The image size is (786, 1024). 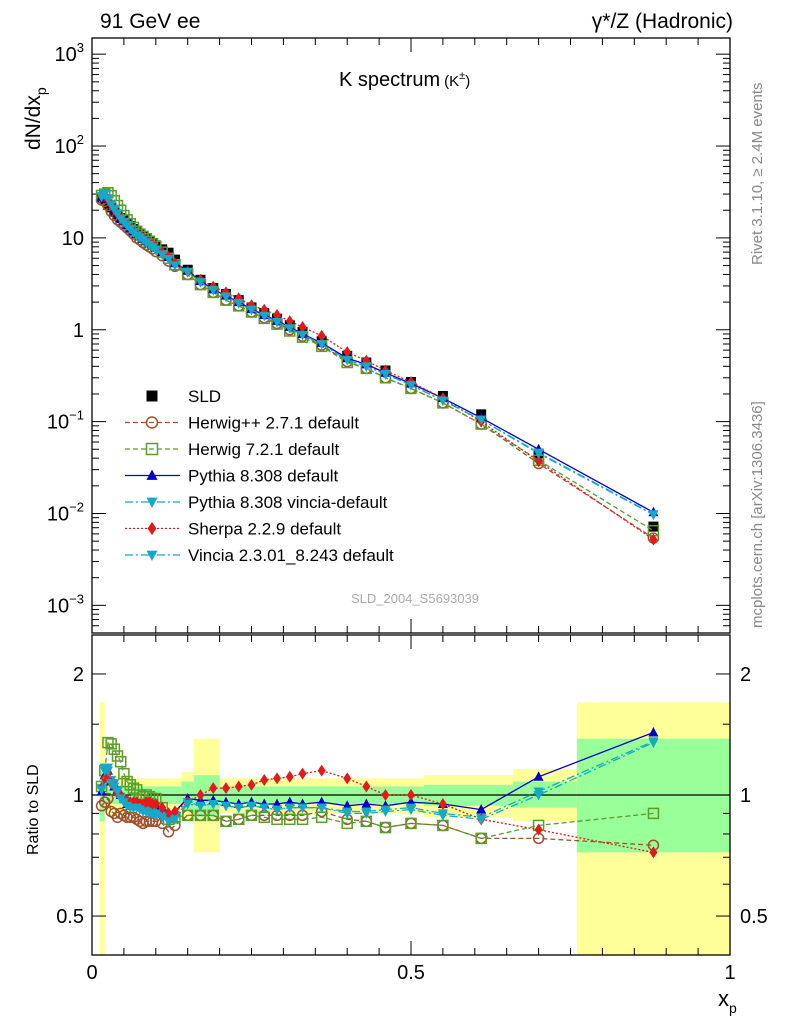 I want to click on legend-label: Herwig 7.2.1 default, so click(x=263, y=449).